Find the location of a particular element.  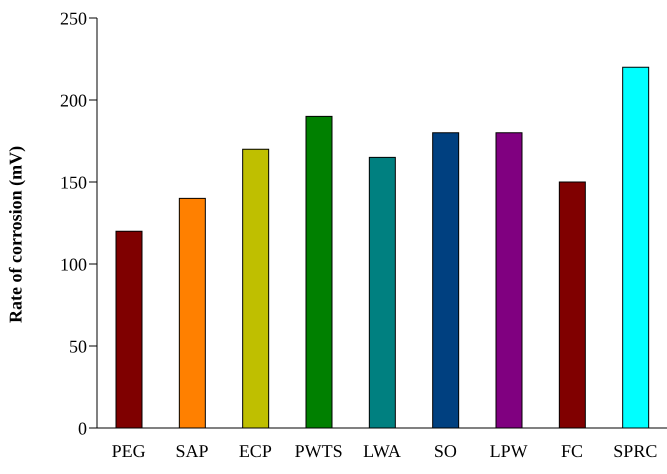

y-tick-label: 50 is located at coordinates (78, 346).